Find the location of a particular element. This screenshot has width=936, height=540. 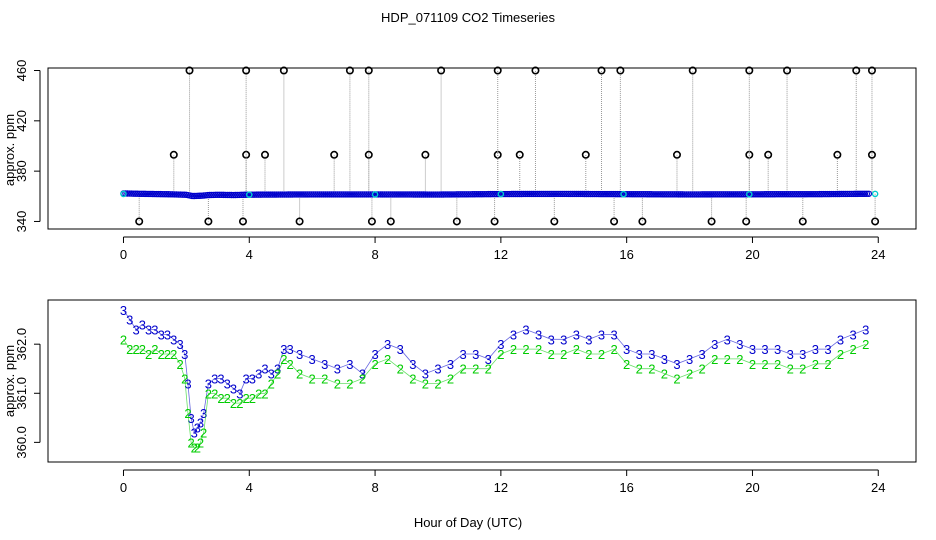

top-x-axis: 0 4 8 12 16 20 24 is located at coordinates (502, 249).